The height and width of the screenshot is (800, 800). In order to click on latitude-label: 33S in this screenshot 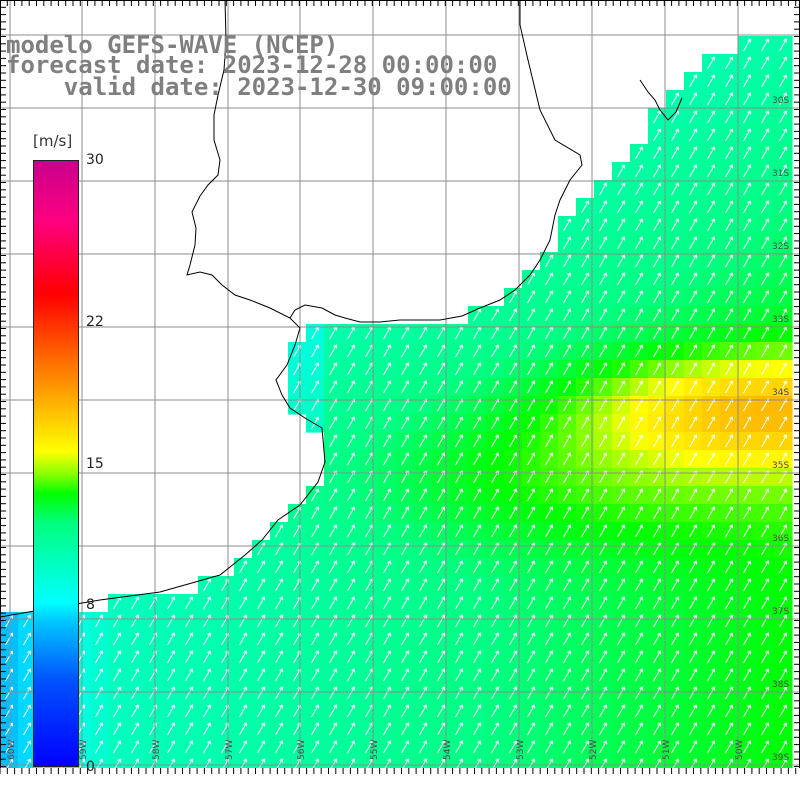, I will do `click(780, 320)`.